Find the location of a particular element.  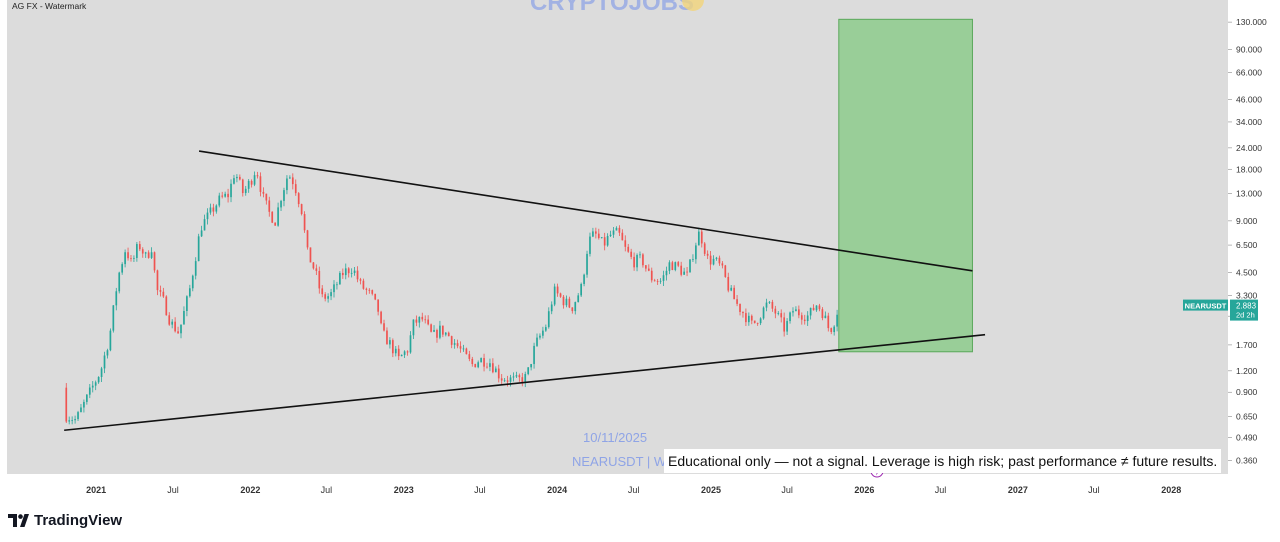

symbol-tag-label: NEARUSDT is located at coordinates (1206, 306).